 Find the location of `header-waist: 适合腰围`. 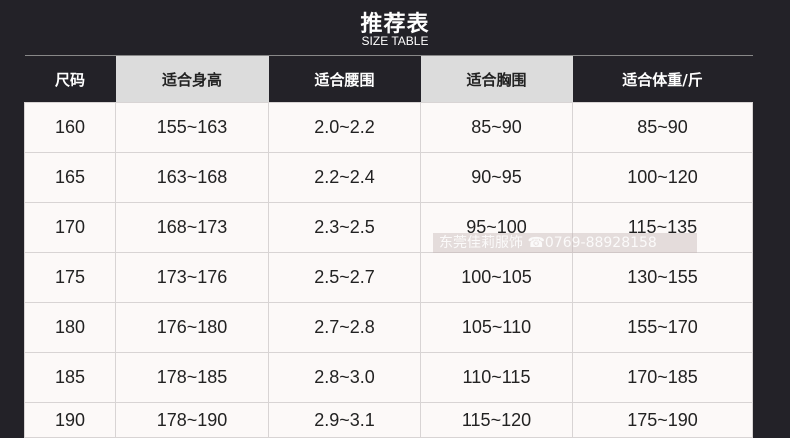

header-waist: 适合腰围 is located at coordinates (344, 79).